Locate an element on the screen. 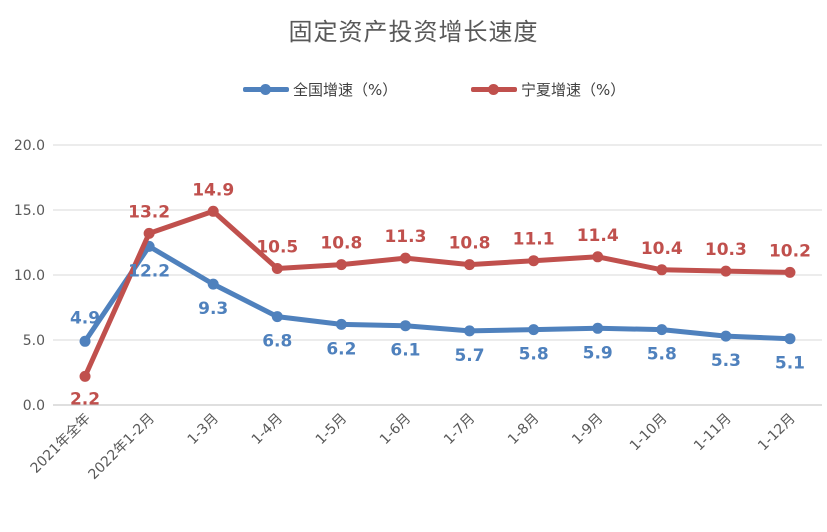 The width and height of the screenshot is (827, 532). data-label: 5.7 is located at coordinates (469, 356).